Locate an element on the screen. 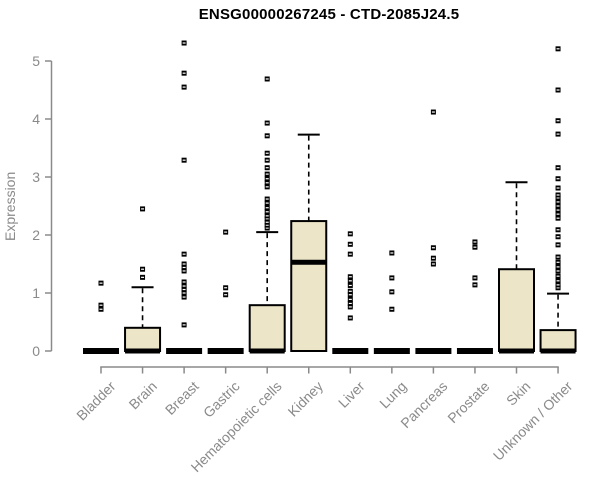 Image resolution: width=600 pixels, height=500 pixels. boxplot-brain is located at coordinates (143, 280).